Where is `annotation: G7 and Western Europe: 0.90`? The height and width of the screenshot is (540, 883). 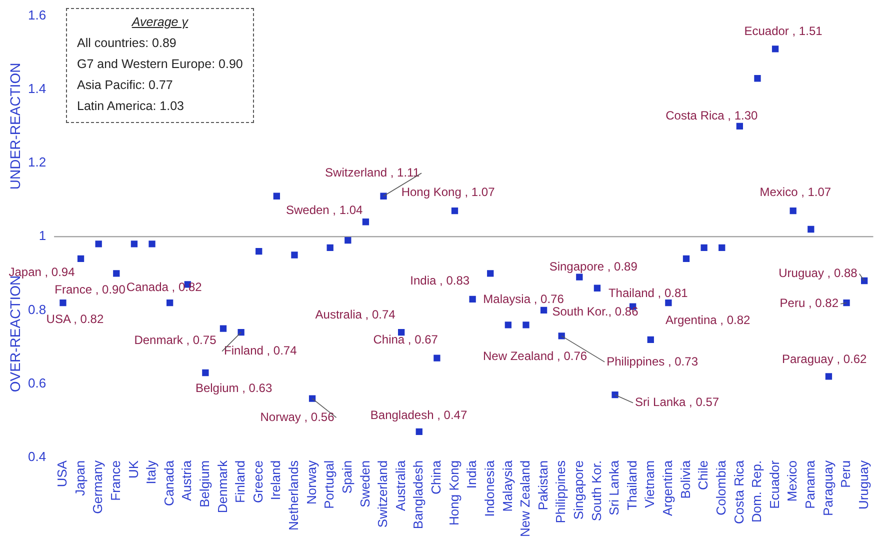 annotation: G7 and Western Europe: 0.90 is located at coordinates (160, 64).